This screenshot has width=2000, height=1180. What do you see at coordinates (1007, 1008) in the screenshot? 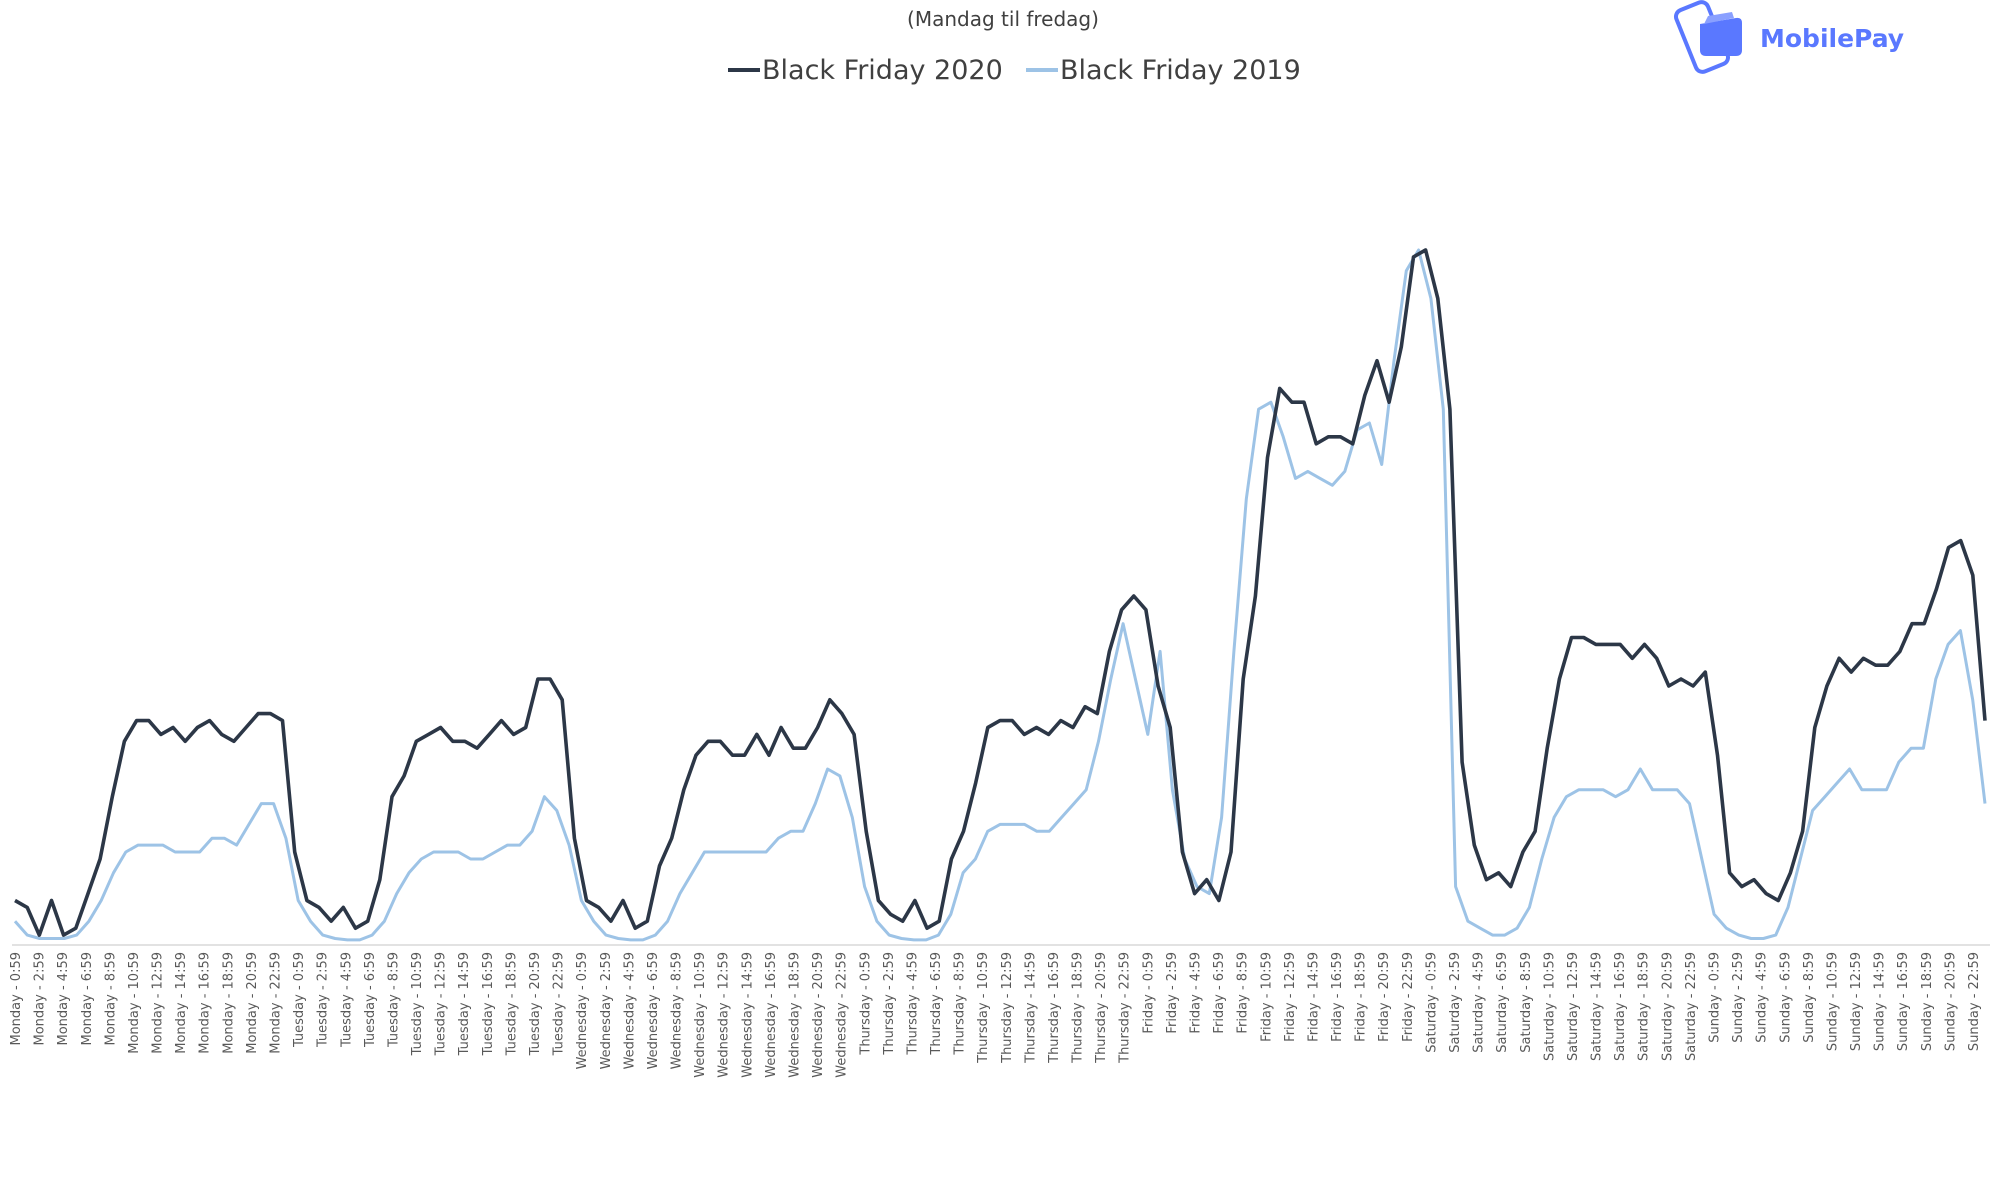
I see `x-tick-label: Thursday - 12:59` at bounding box center [1007, 1008].